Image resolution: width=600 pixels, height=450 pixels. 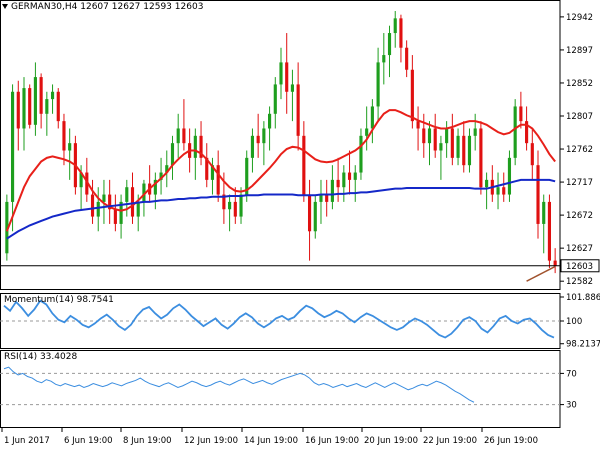 I want to click on price-tick-label: 12672, so click(x=579, y=216).